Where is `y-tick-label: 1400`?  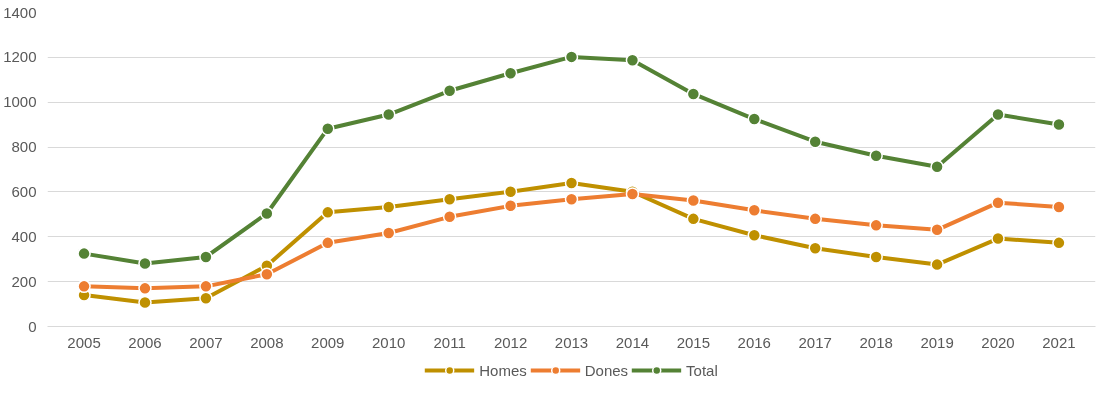 y-tick-label: 1400 is located at coordinates (20, 12).